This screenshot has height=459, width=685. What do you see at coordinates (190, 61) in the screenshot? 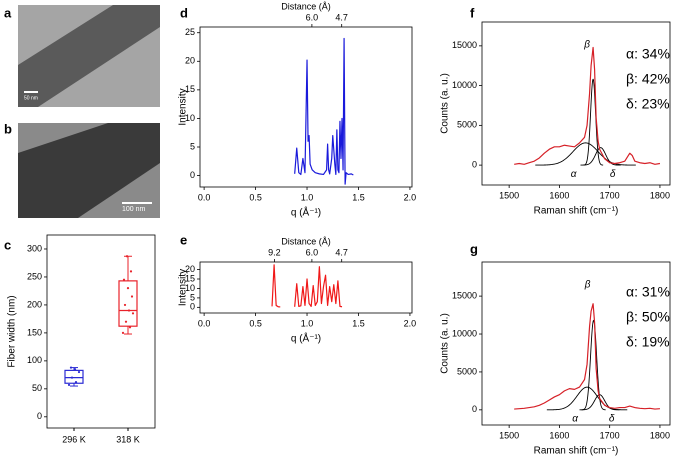
I see `y-tick-label: 20` at bounding box center [190, 61].